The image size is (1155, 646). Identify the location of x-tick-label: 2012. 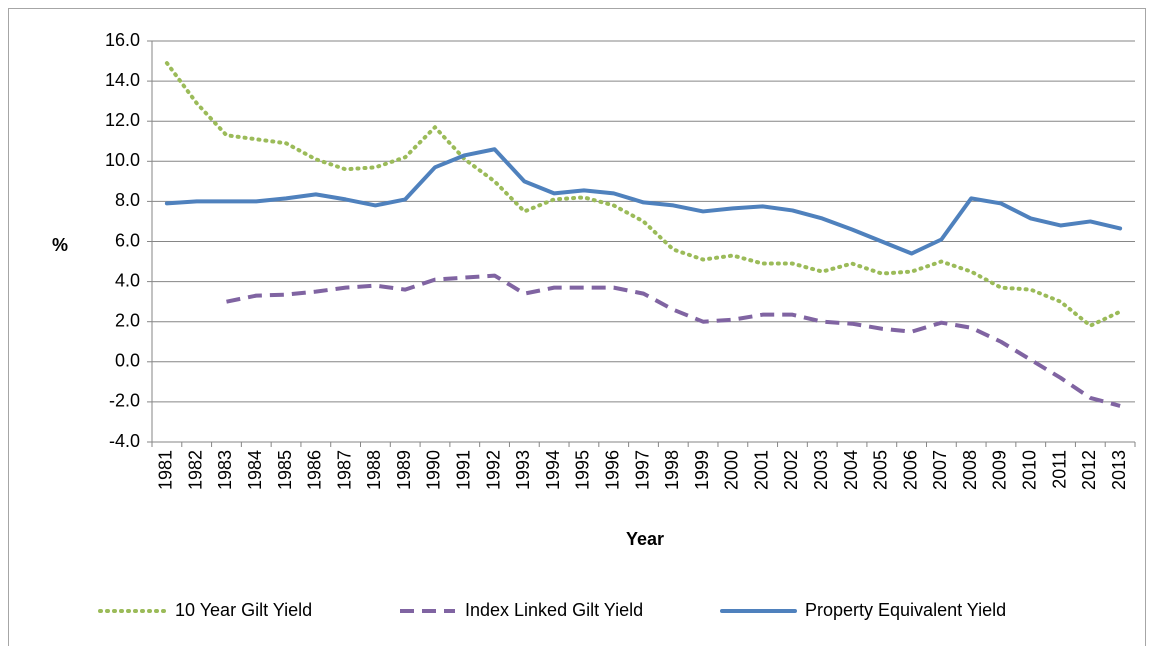
(1089, 470).